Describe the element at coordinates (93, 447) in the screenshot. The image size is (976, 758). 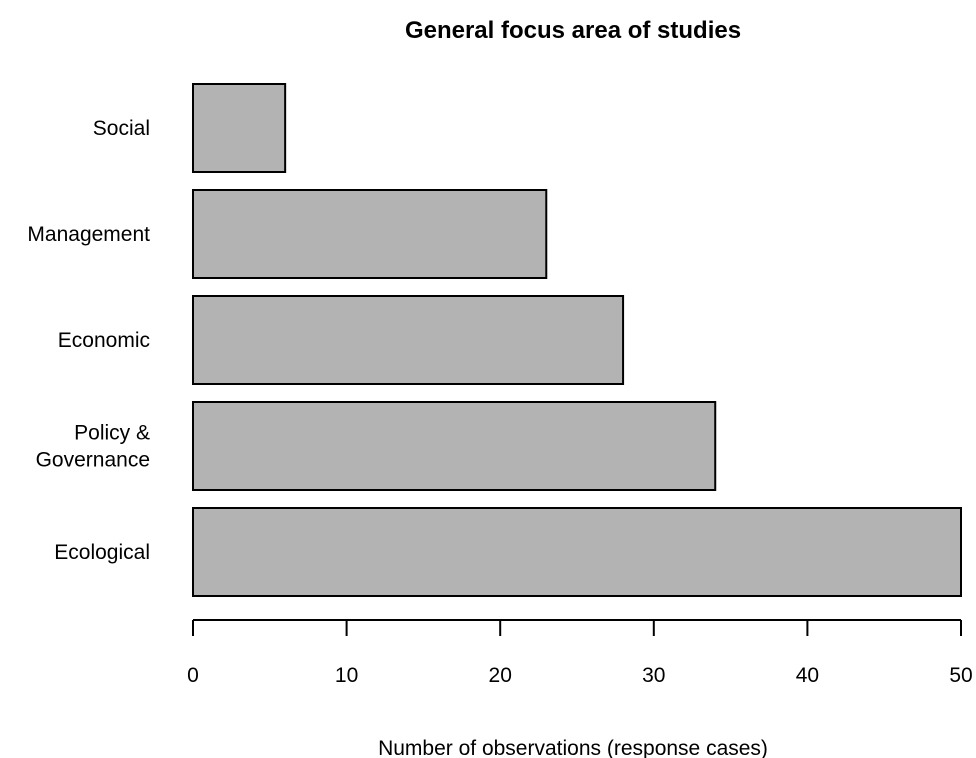
I see `category-label-3: Policy & Governance` at that location.